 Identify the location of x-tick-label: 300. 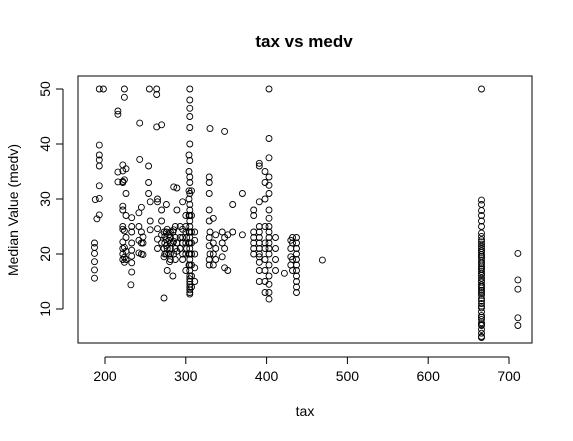
(186, 376).